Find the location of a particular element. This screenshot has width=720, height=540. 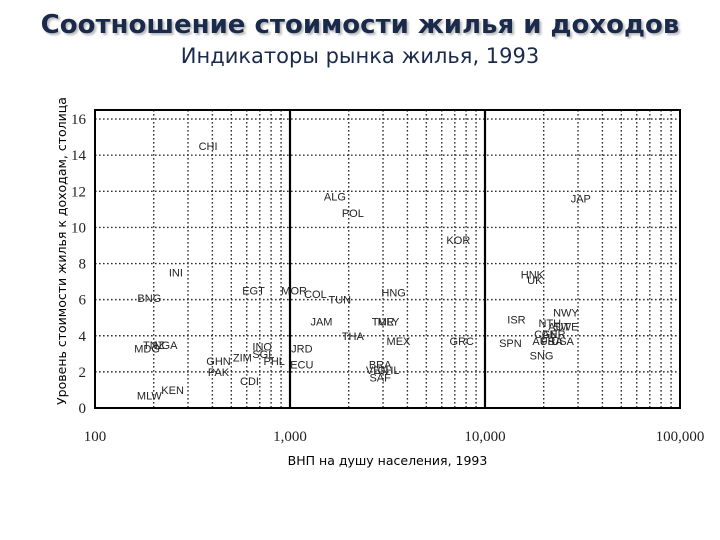

data-point-label: NTH is located at coordinates (550, 324).